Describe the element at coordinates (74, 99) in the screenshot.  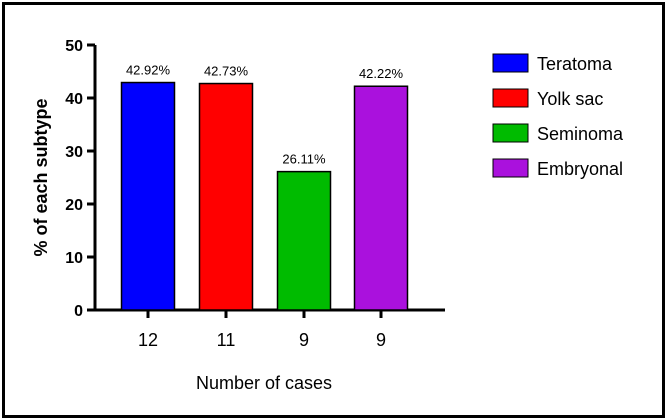
I see `y-tick-label: 40` at that location.